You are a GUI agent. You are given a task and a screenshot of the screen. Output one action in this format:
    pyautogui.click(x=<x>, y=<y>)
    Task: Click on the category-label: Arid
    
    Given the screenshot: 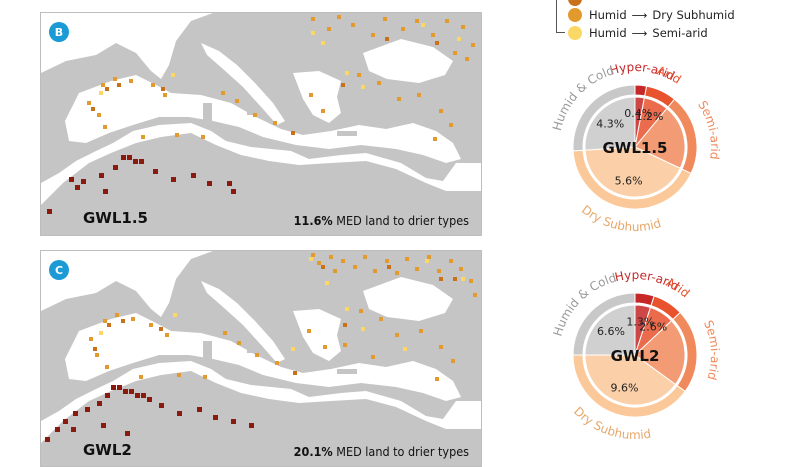 What is the action you would take?
    pyautogui.click(x=669, y=74)
    